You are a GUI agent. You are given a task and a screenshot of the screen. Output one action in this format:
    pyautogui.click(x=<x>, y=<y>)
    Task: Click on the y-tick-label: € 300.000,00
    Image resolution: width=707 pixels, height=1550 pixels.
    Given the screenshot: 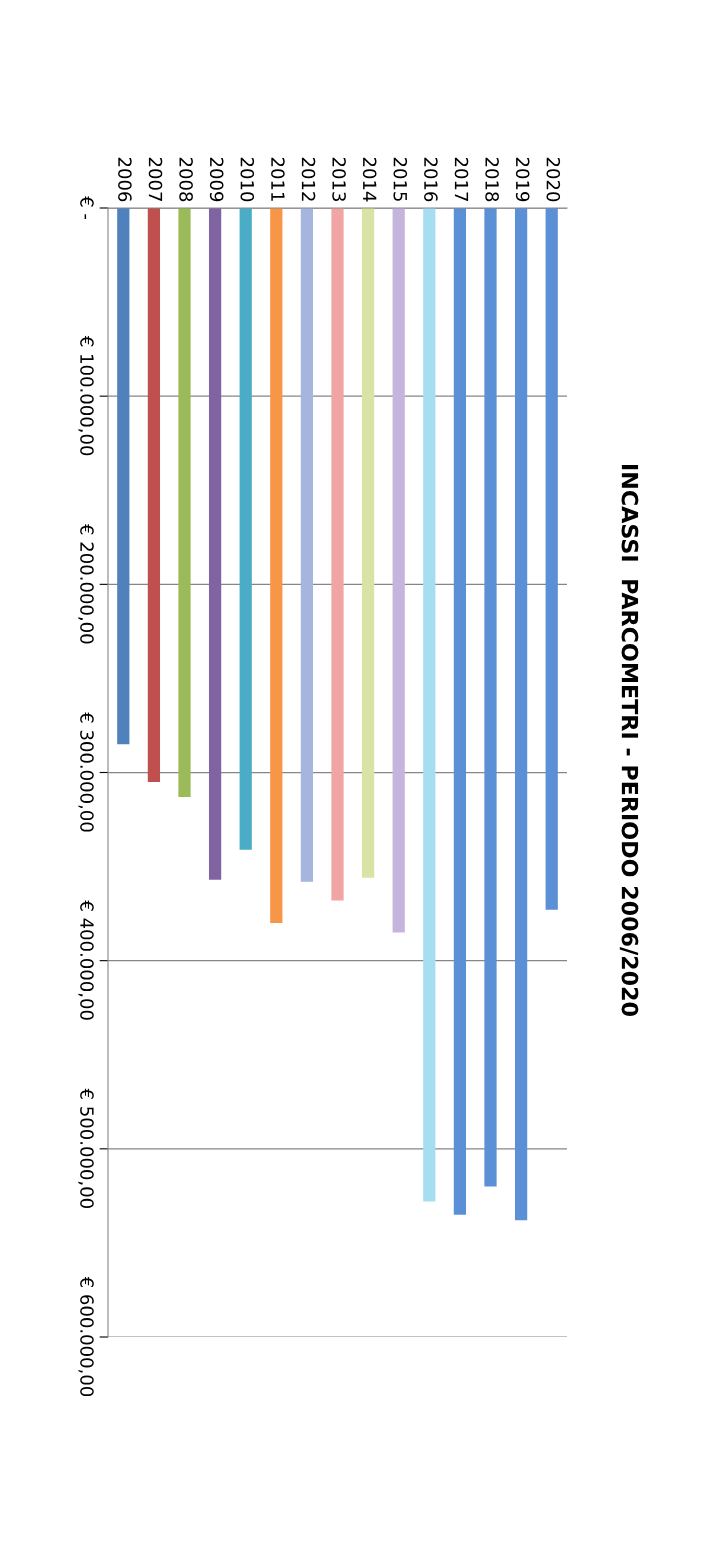 What is the action you would take?
    pyautogui.click(x=86, y=772)
    